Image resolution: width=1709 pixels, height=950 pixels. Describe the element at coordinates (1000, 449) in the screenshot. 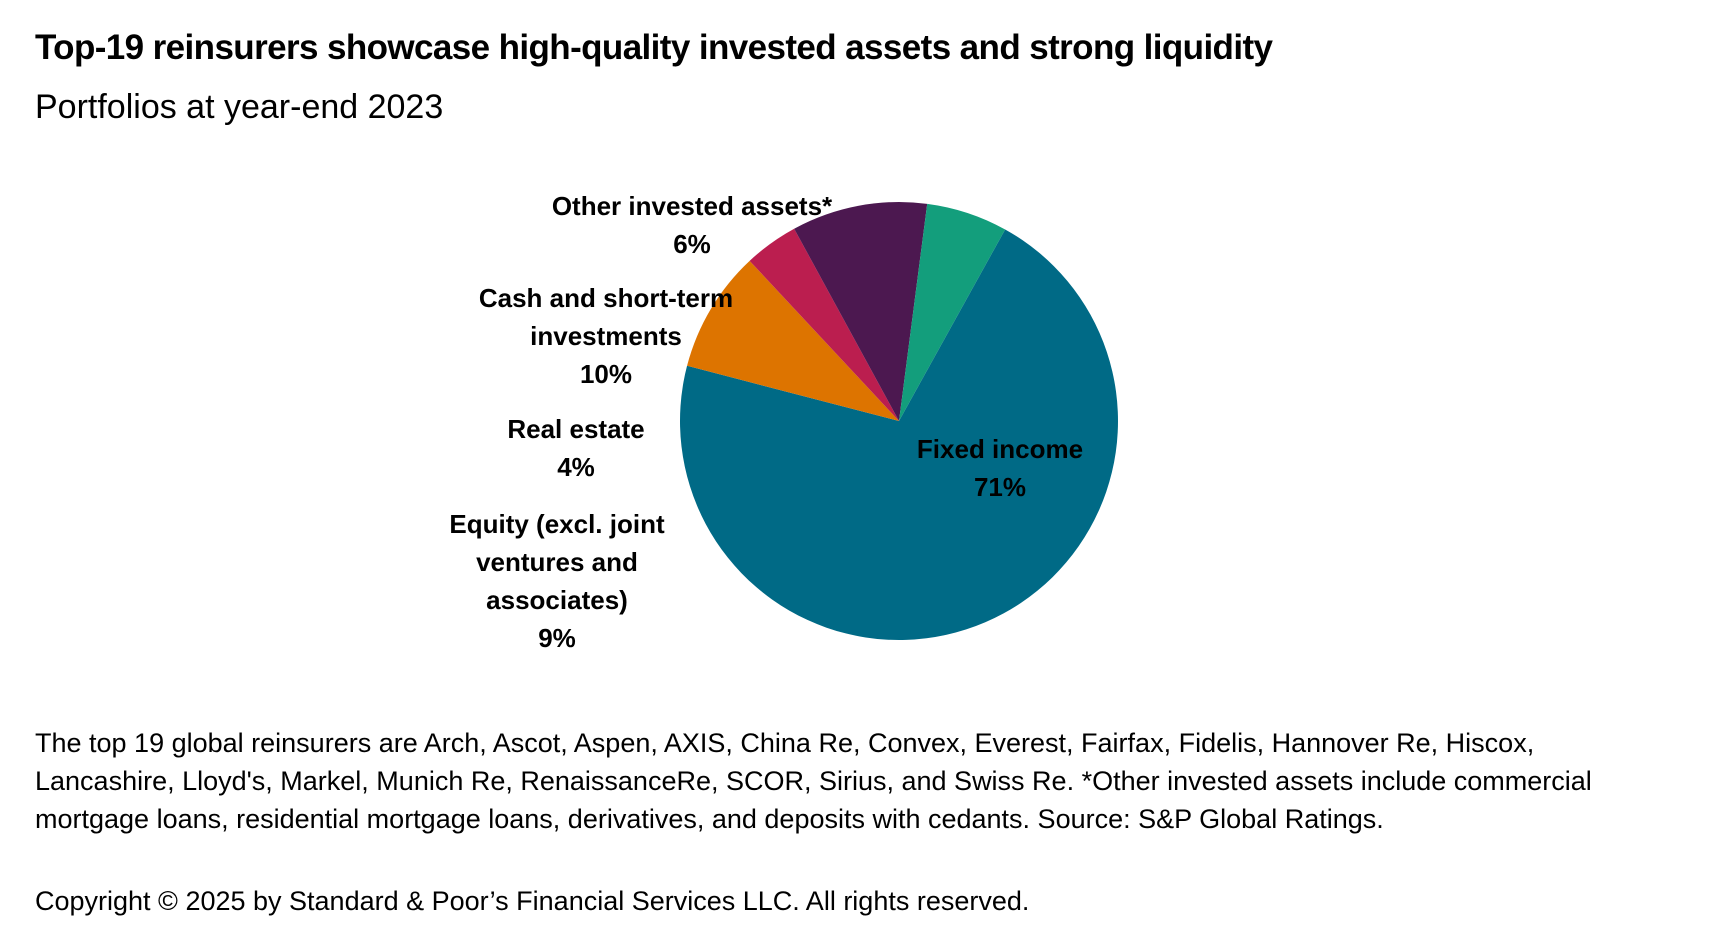

I see `slice-label-line: Fixed income` at that location.